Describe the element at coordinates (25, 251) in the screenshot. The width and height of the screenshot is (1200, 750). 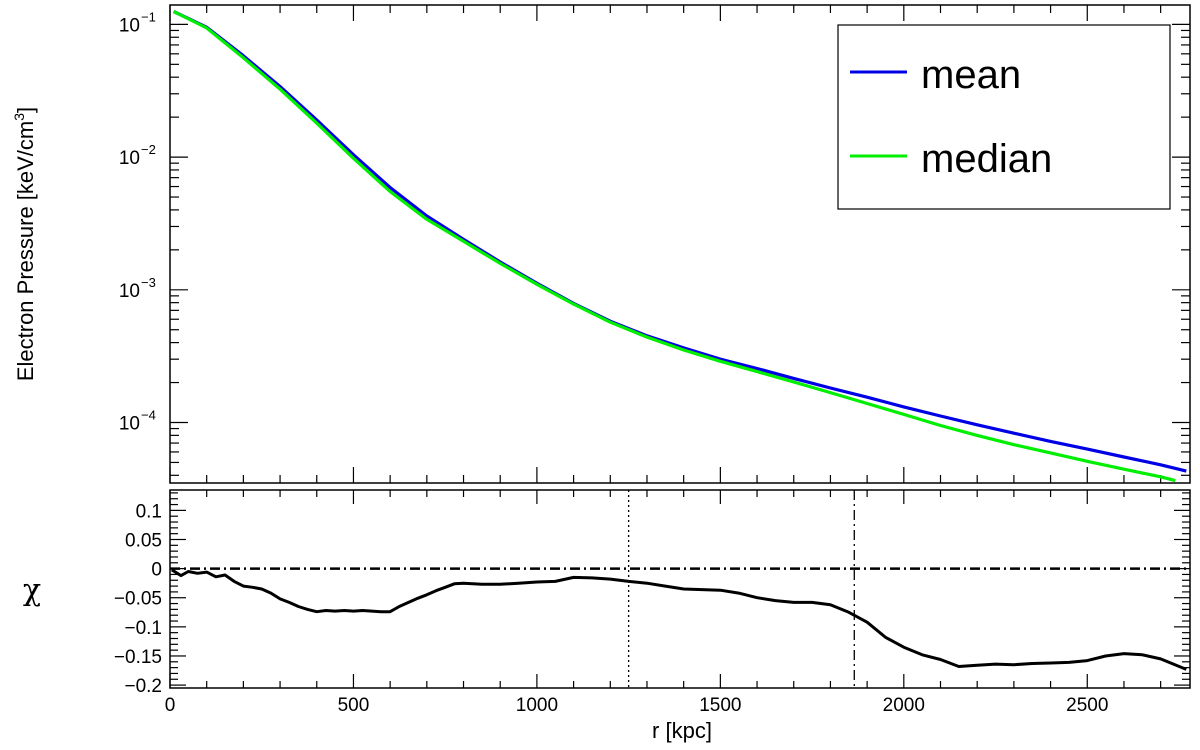
I see `top-y-axis-title-main: Electron Pressure [keV/cm` at that location.